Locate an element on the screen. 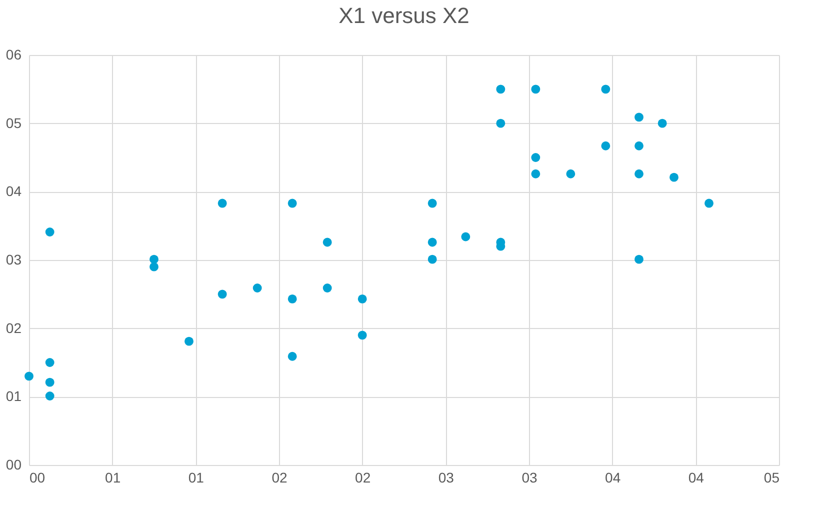 The image size is (829, 511). y-tick-label: 02 is located at coordinates (14, 328).